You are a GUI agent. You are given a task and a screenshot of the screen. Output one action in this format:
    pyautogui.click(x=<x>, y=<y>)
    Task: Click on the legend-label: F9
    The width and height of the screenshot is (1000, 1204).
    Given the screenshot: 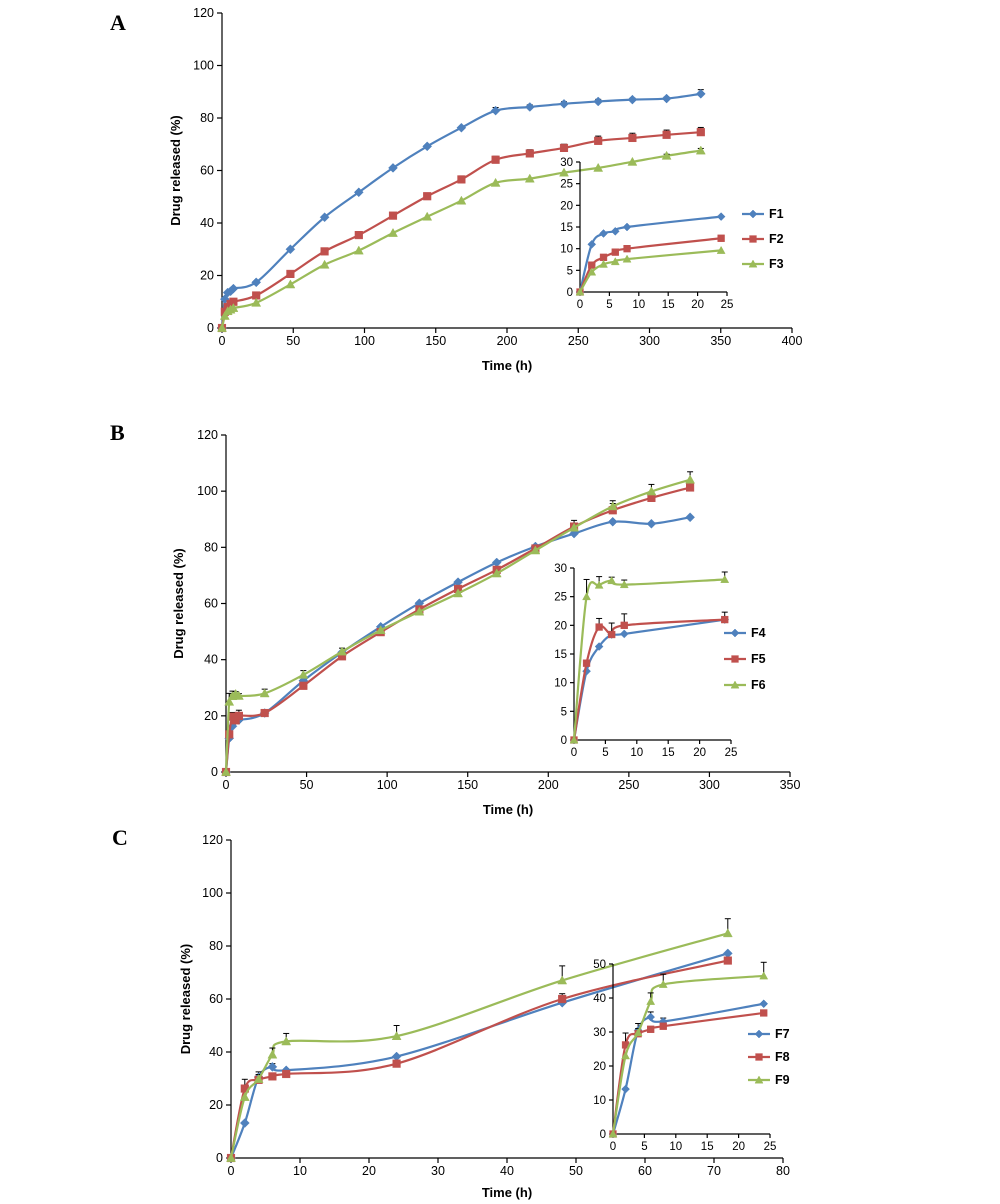 What is the action you would take?
    pyautogui.click(x=782, y=1080)
    